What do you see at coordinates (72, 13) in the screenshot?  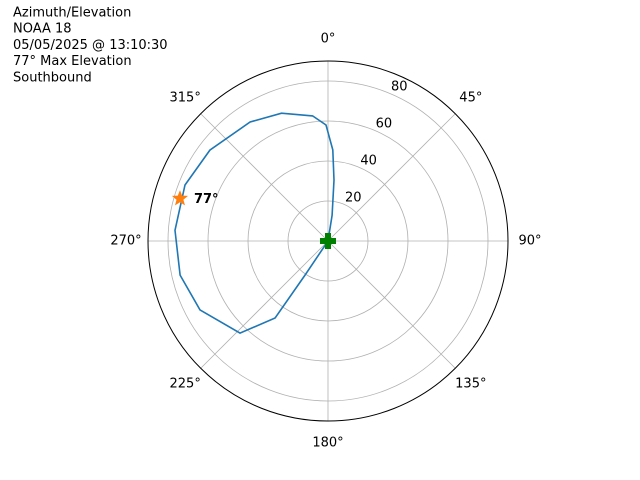 I see `info-line: Azimuth/Elevation` at bounding box center [72, 13].